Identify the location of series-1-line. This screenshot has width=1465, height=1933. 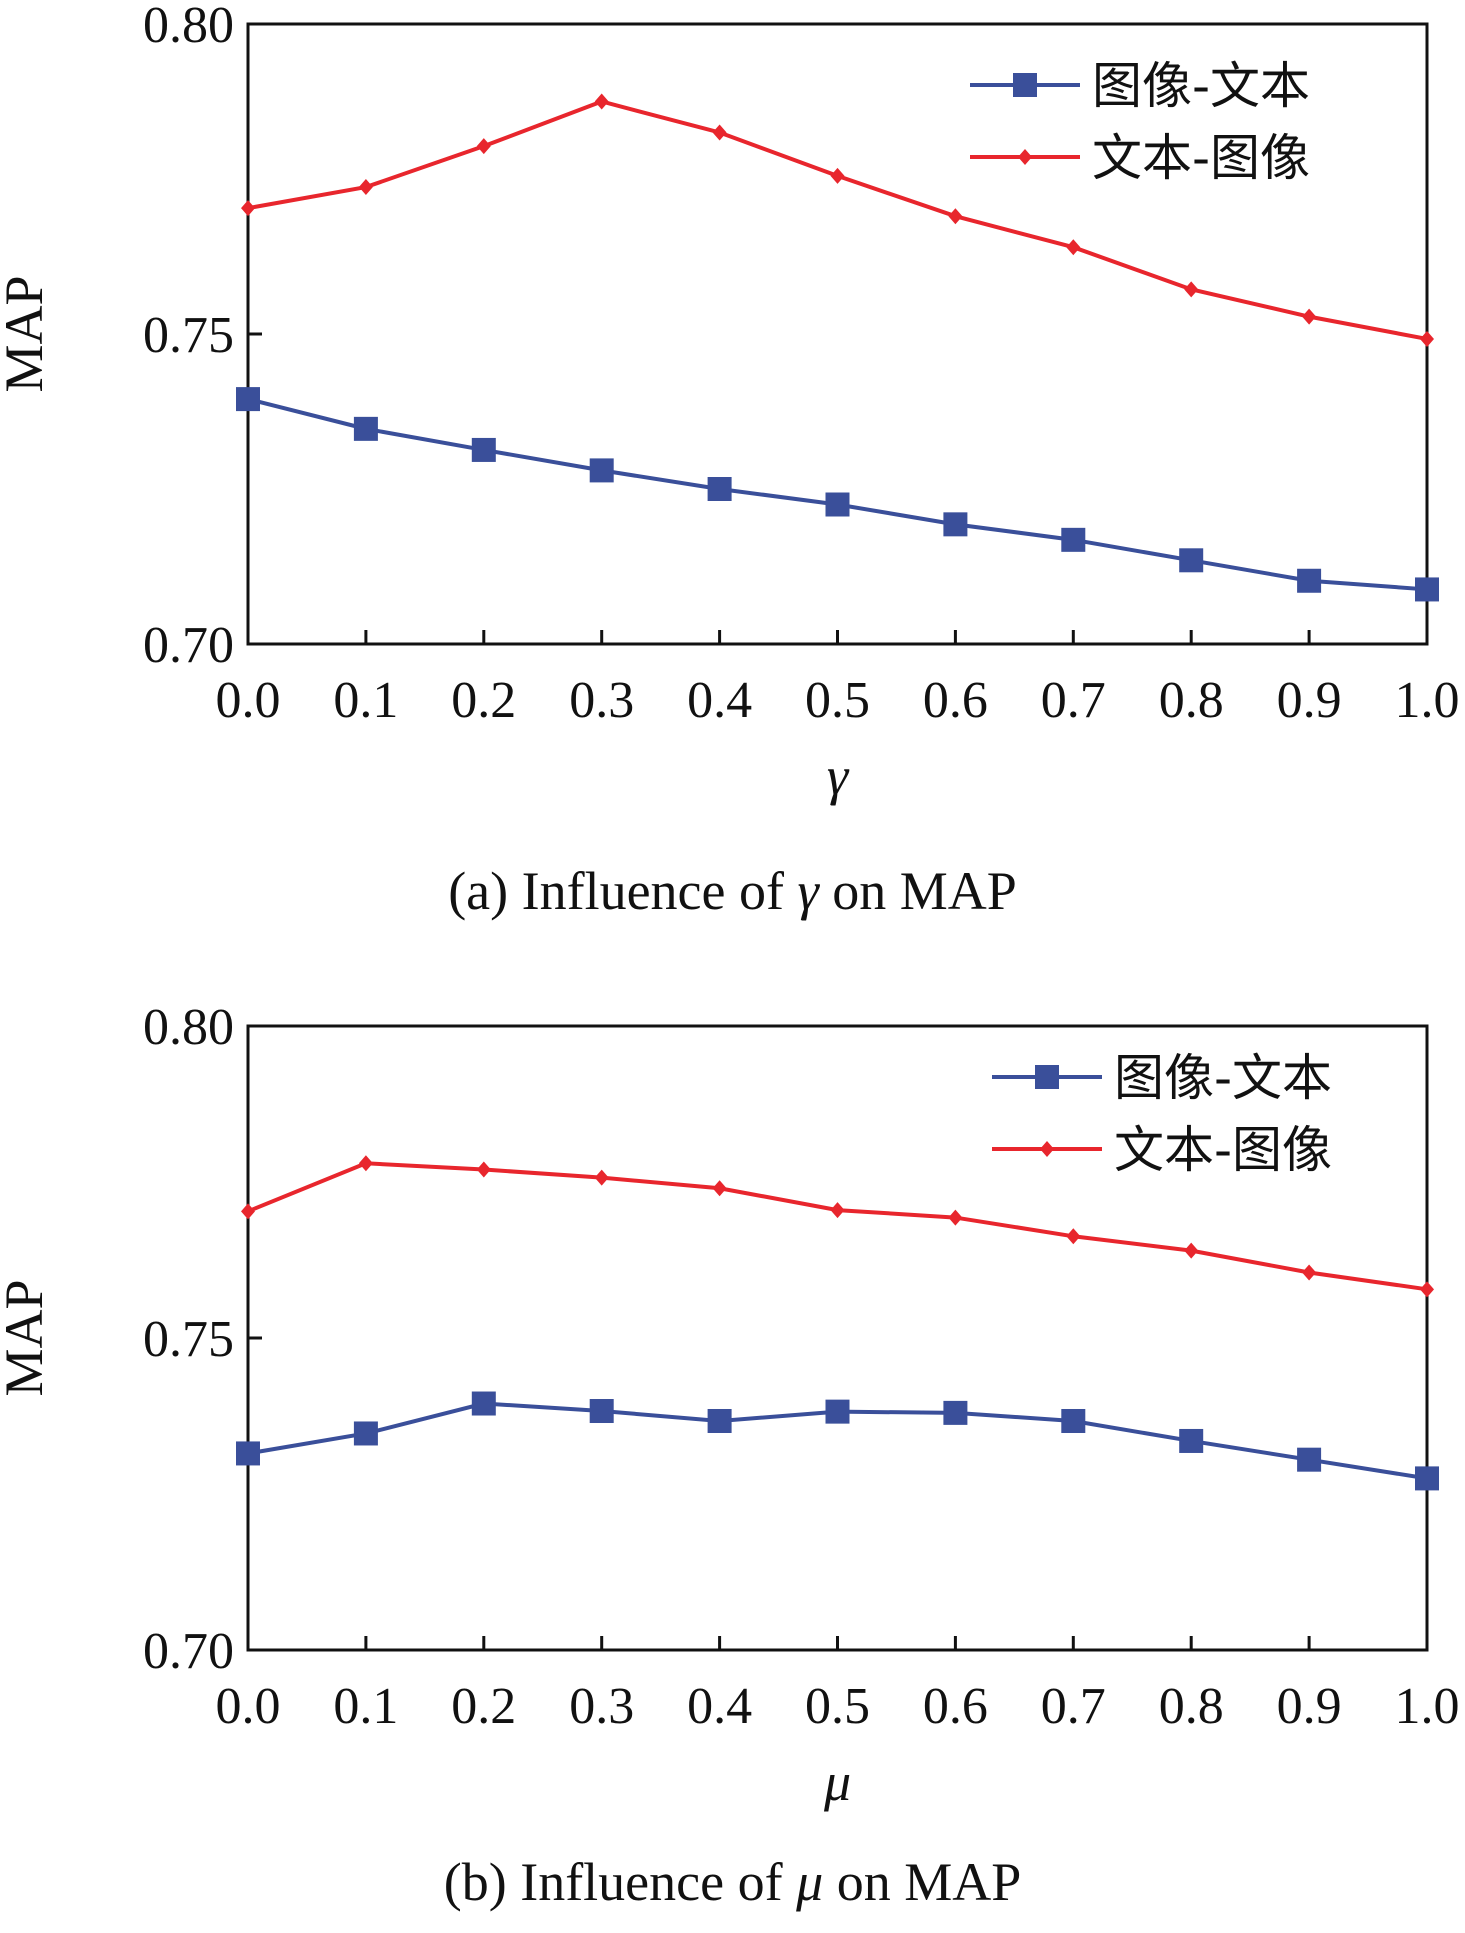
(837, 1226).